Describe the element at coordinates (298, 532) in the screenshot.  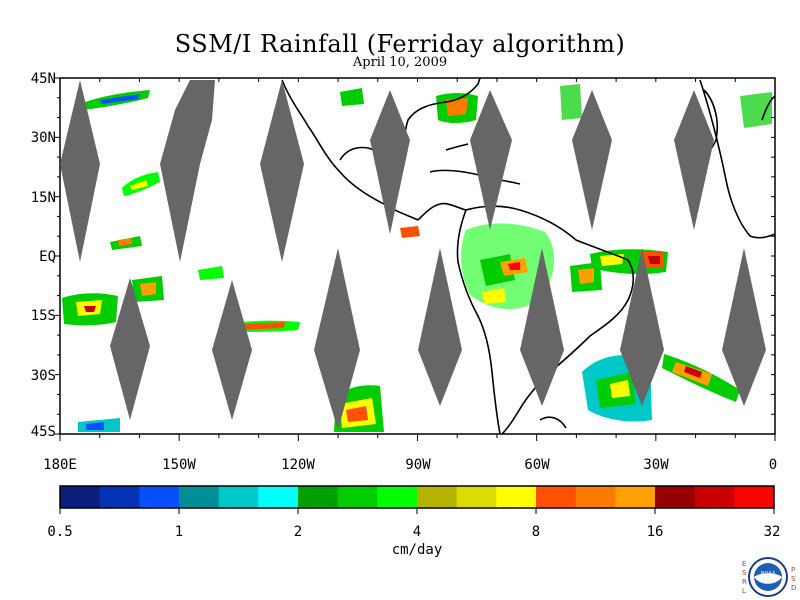
I see `colorbar-tick-label: 2` at that location.